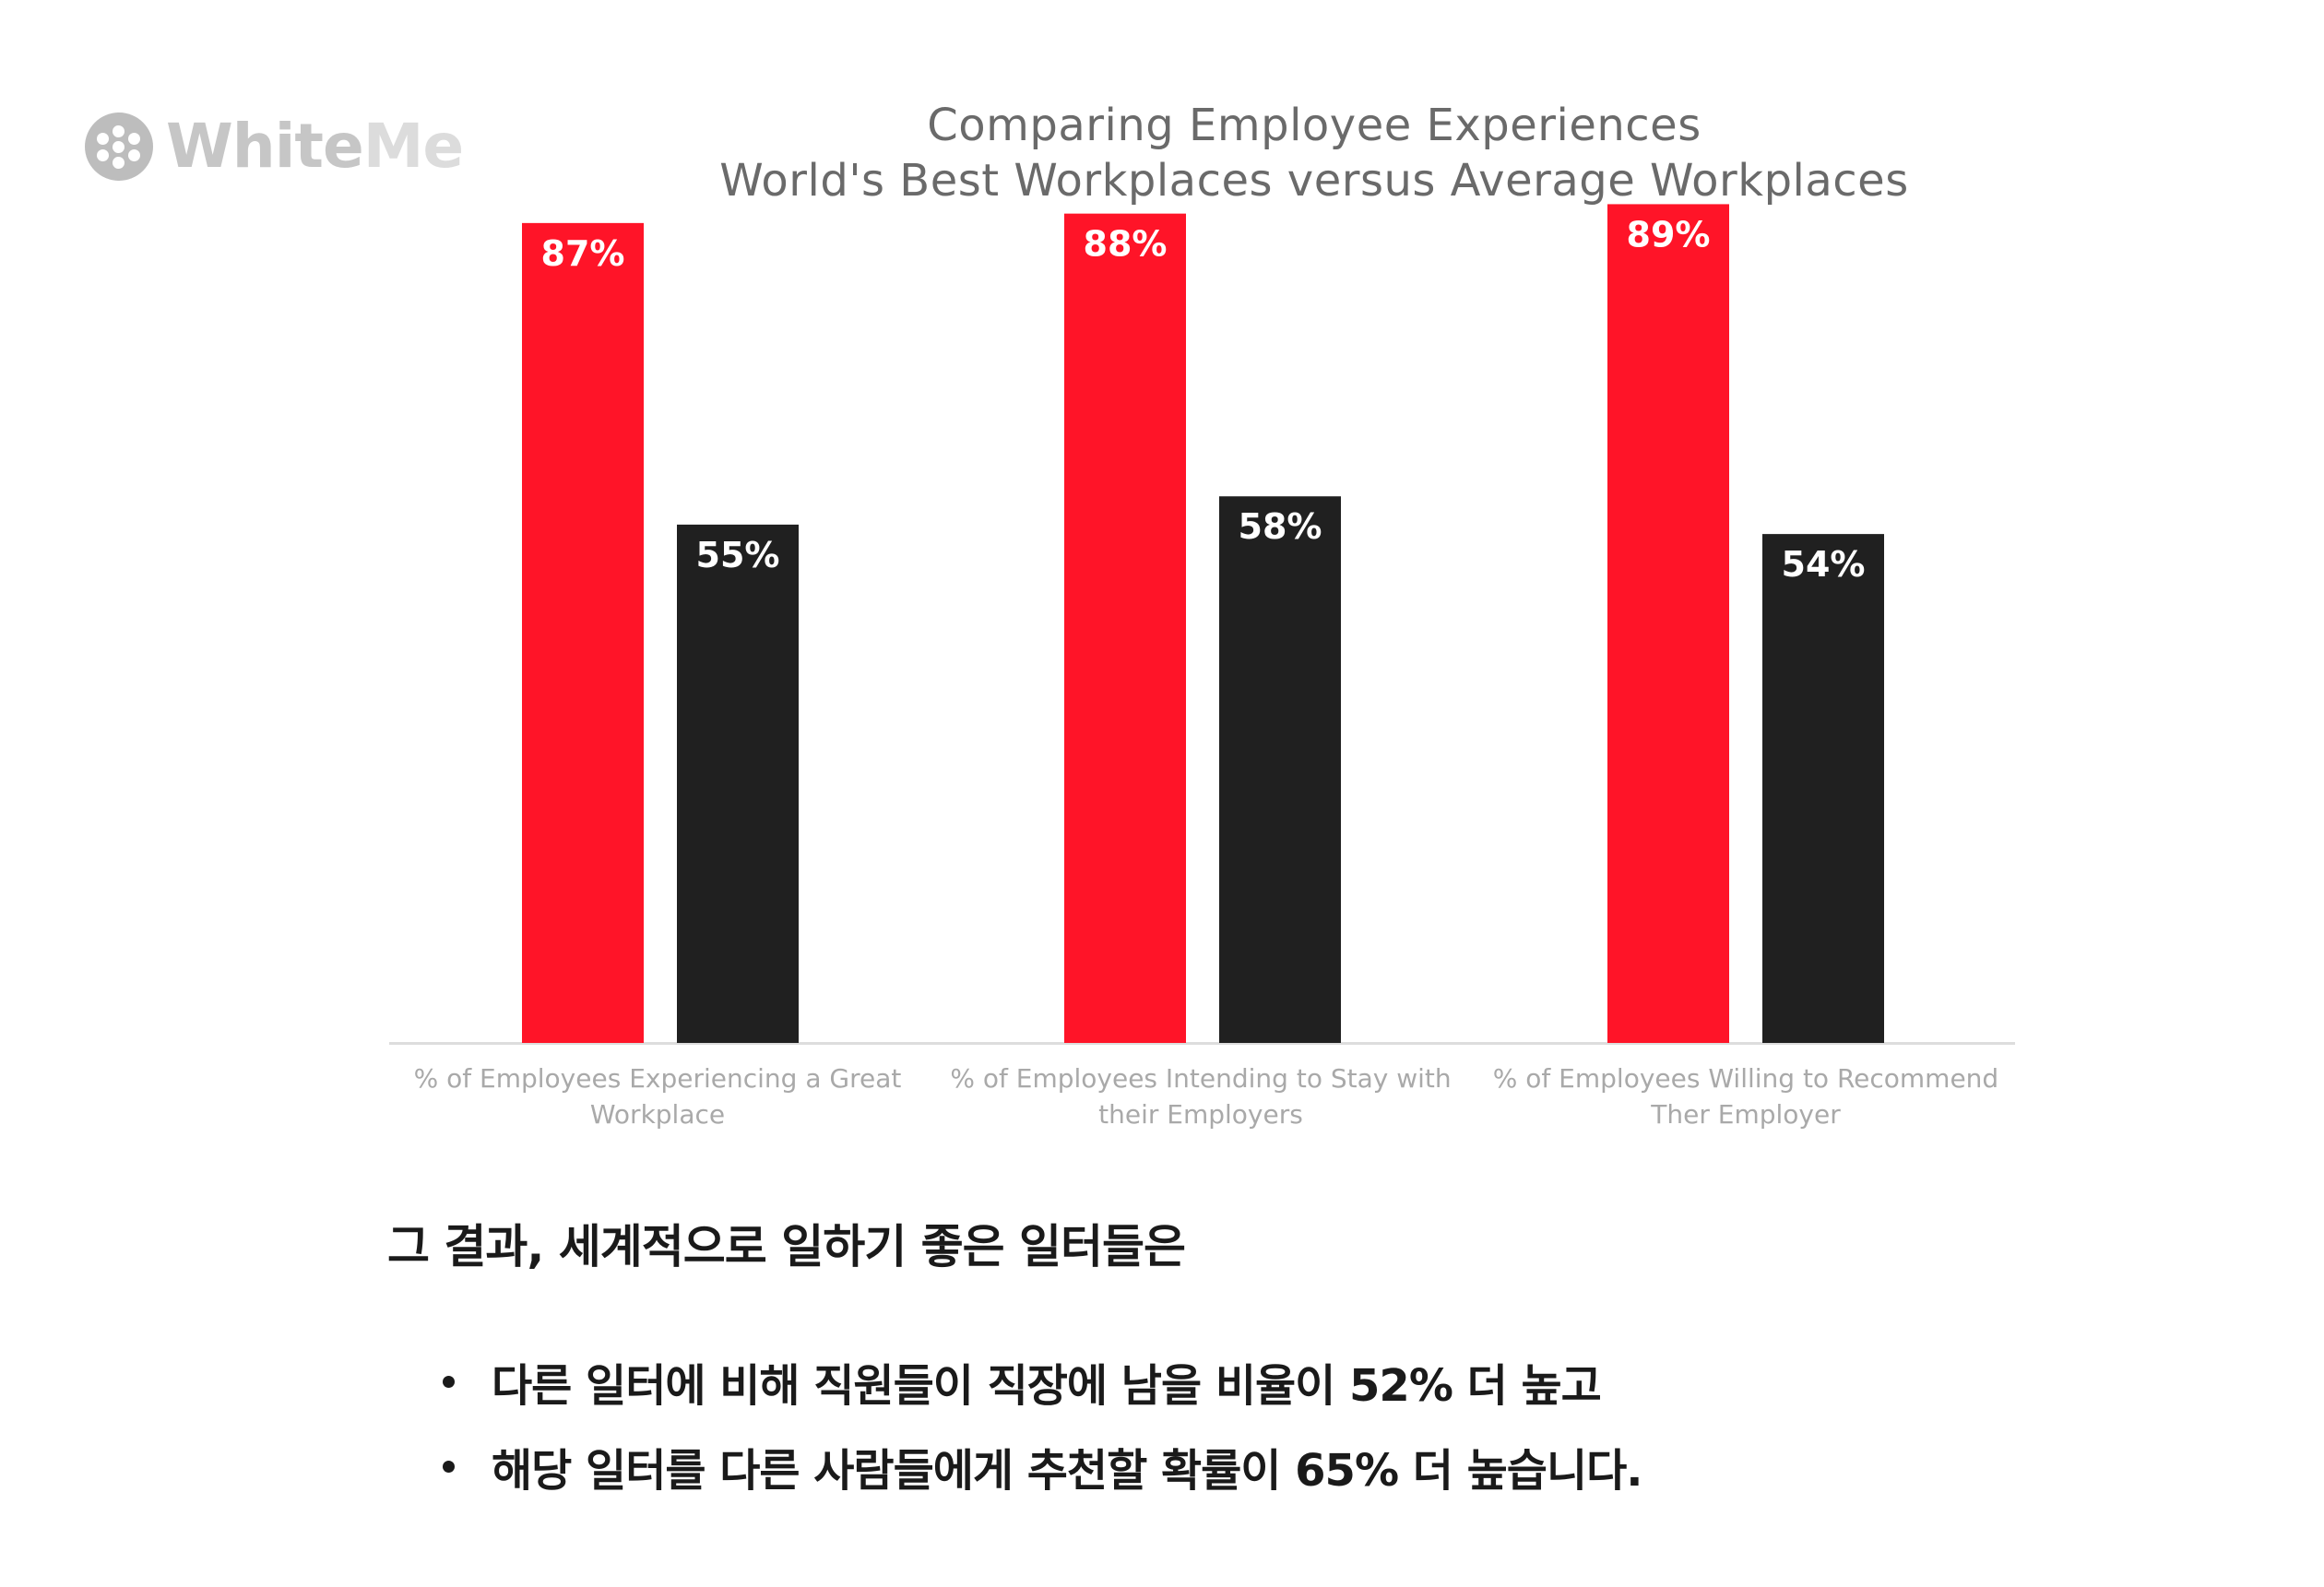  What do you see at coordinates (657, 1114) in the screenshot?
I see `category-label-1-line-2: Workplace` at bounding box center [657, 1114].